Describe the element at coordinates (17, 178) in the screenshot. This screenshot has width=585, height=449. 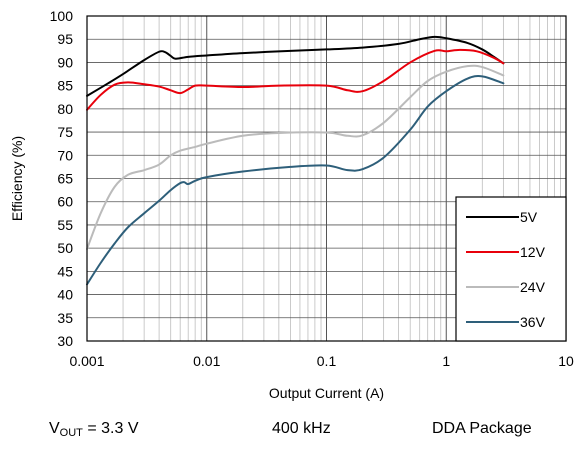
I see `y-axis-title: Efficiency (%)` at that location.